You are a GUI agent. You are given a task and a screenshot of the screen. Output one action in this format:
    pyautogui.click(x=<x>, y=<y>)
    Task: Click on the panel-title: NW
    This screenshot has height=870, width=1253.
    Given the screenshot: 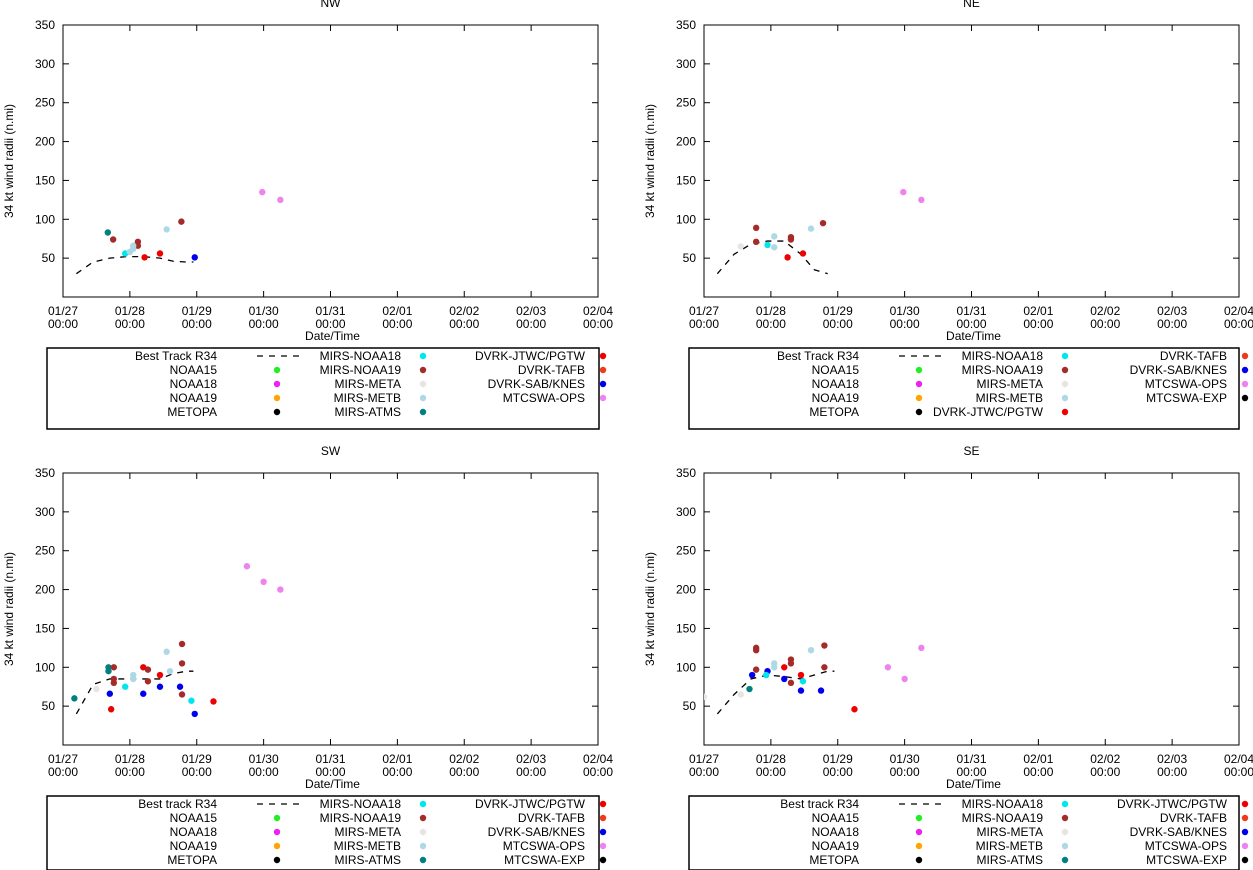 What is the action you would take?
    pyautogui.click(x=331, y=5)
    